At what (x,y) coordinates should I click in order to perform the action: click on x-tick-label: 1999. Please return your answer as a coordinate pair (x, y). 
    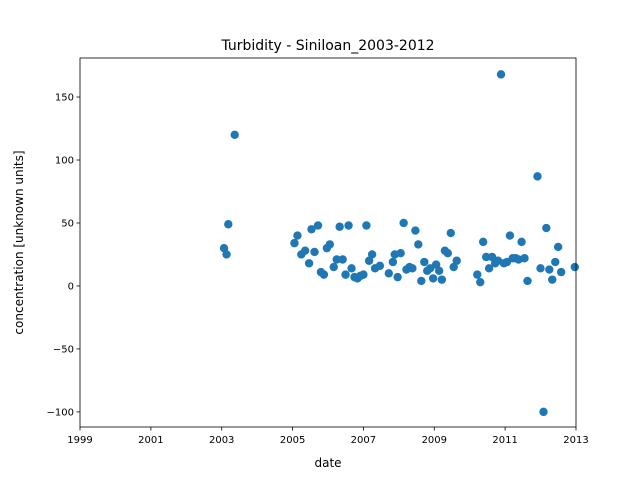
    Looking at the image, I should click on (79, 440).